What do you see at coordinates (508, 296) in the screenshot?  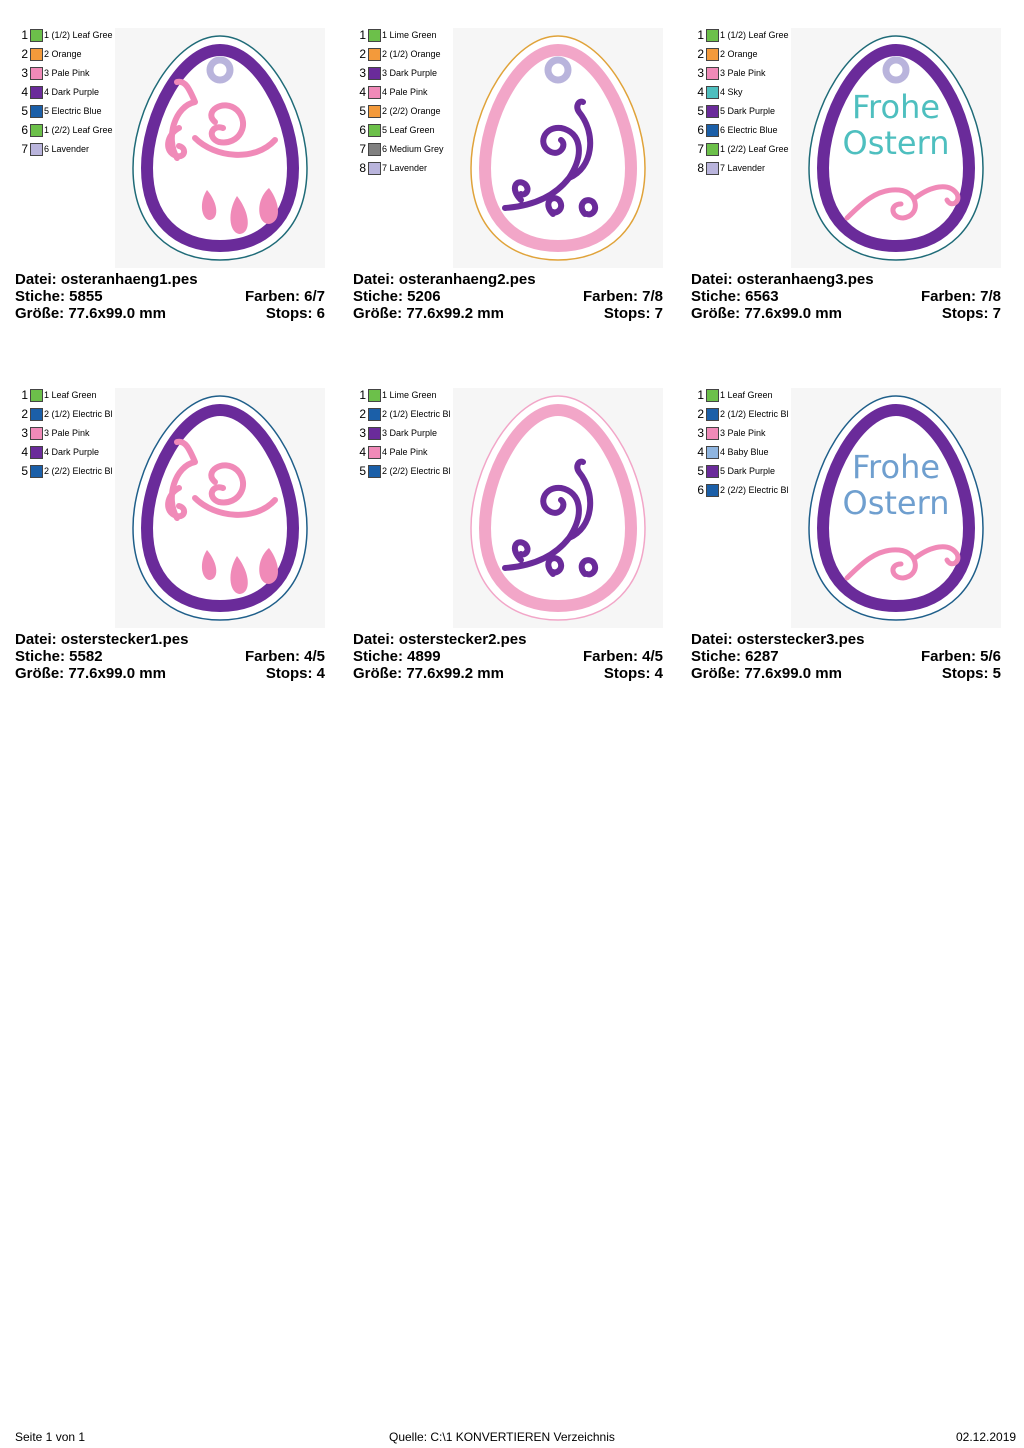 I see `stitch-row: Stiche: 5206 Farben: 7/8` at bounding box center [508, 296].